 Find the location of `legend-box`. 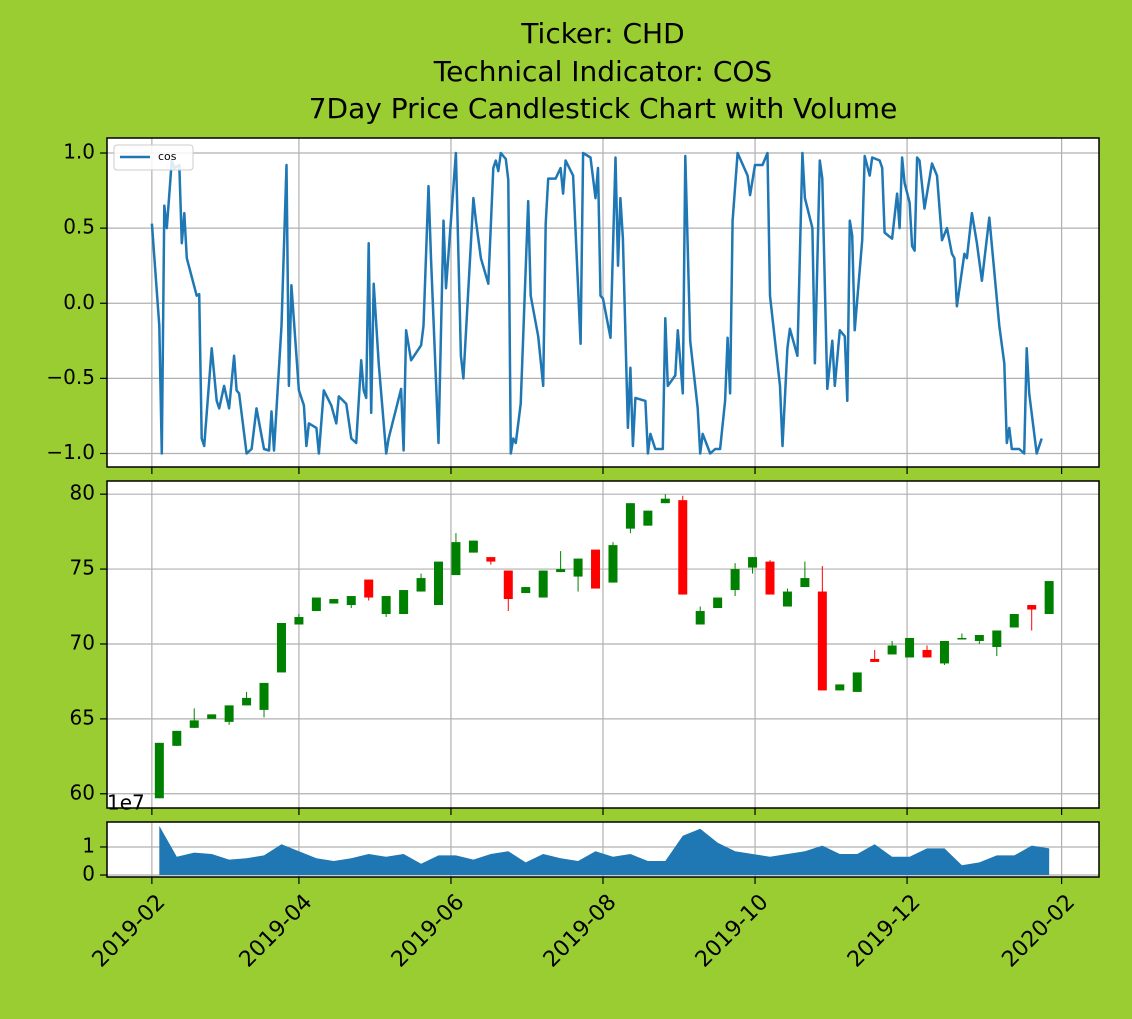

legend-box is located at coordinates (153, 157).